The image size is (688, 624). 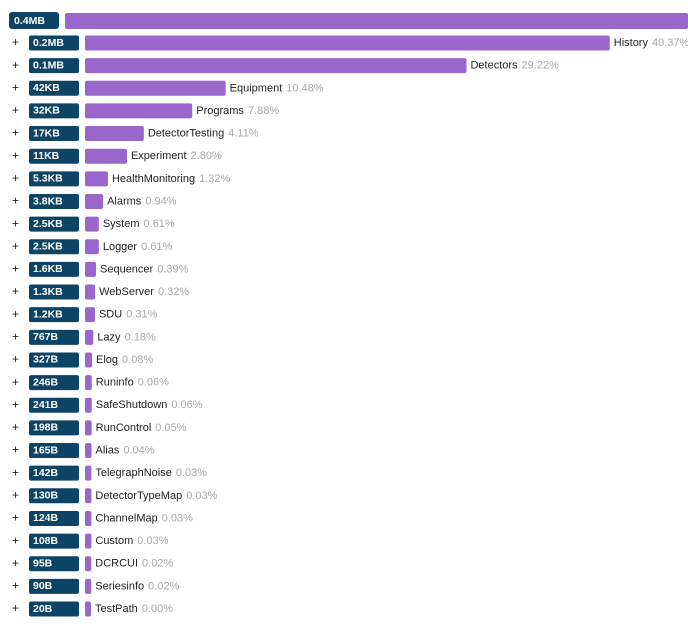 I want to click on row-label: TelegraphNoise 0.03%, so click(x=151, y=473).